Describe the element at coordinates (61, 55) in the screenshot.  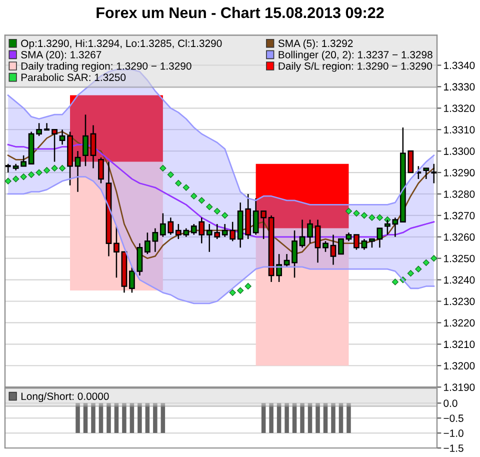
I see `legend-label: SMA (20): 1.3267` at that location.